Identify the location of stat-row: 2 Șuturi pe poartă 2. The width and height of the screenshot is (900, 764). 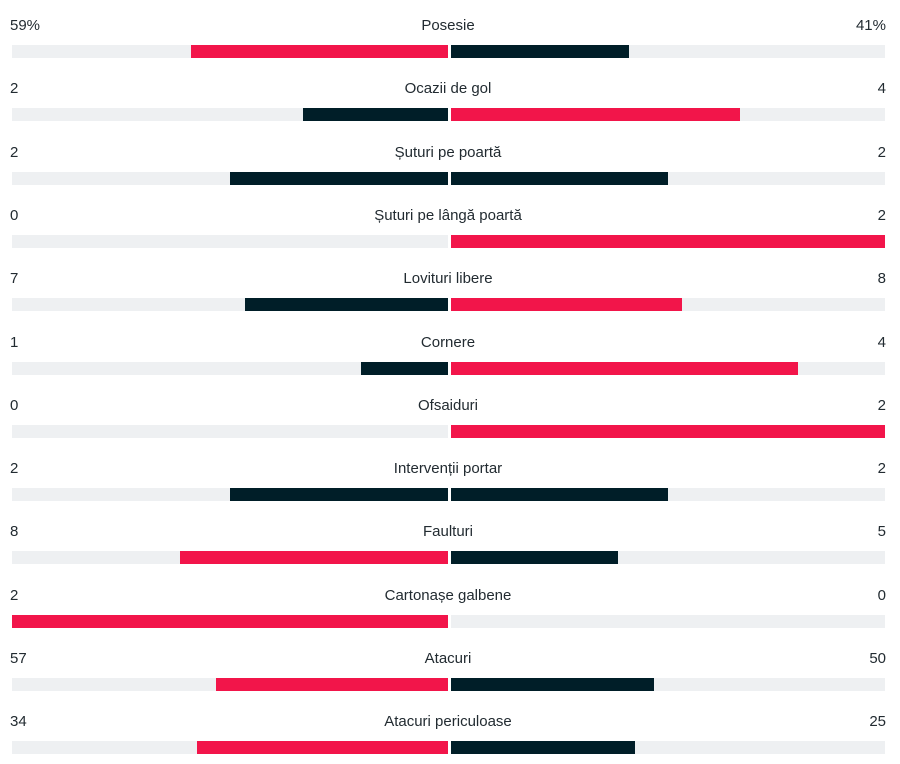
(450, 158).